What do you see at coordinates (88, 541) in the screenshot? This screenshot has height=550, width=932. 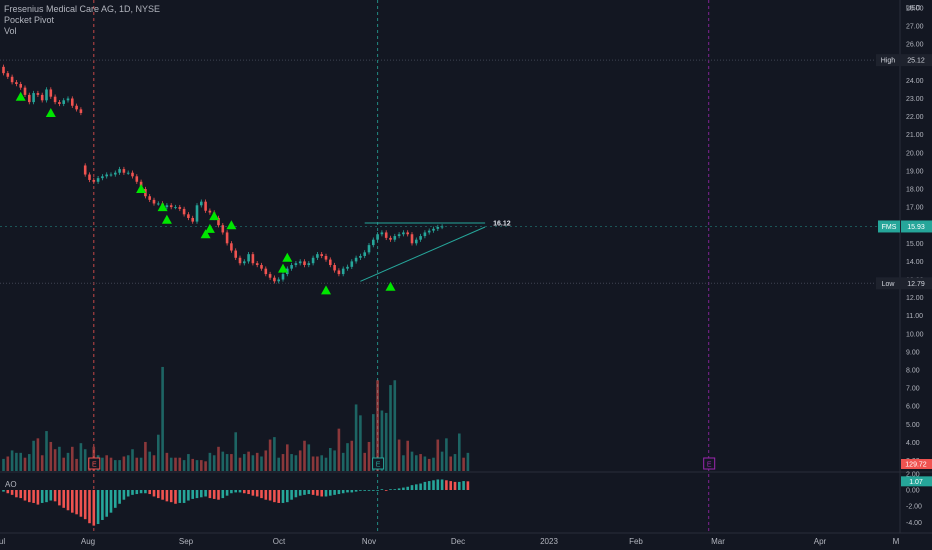 I see `time-tick-label: Aug` at bounding box center [88, 541].